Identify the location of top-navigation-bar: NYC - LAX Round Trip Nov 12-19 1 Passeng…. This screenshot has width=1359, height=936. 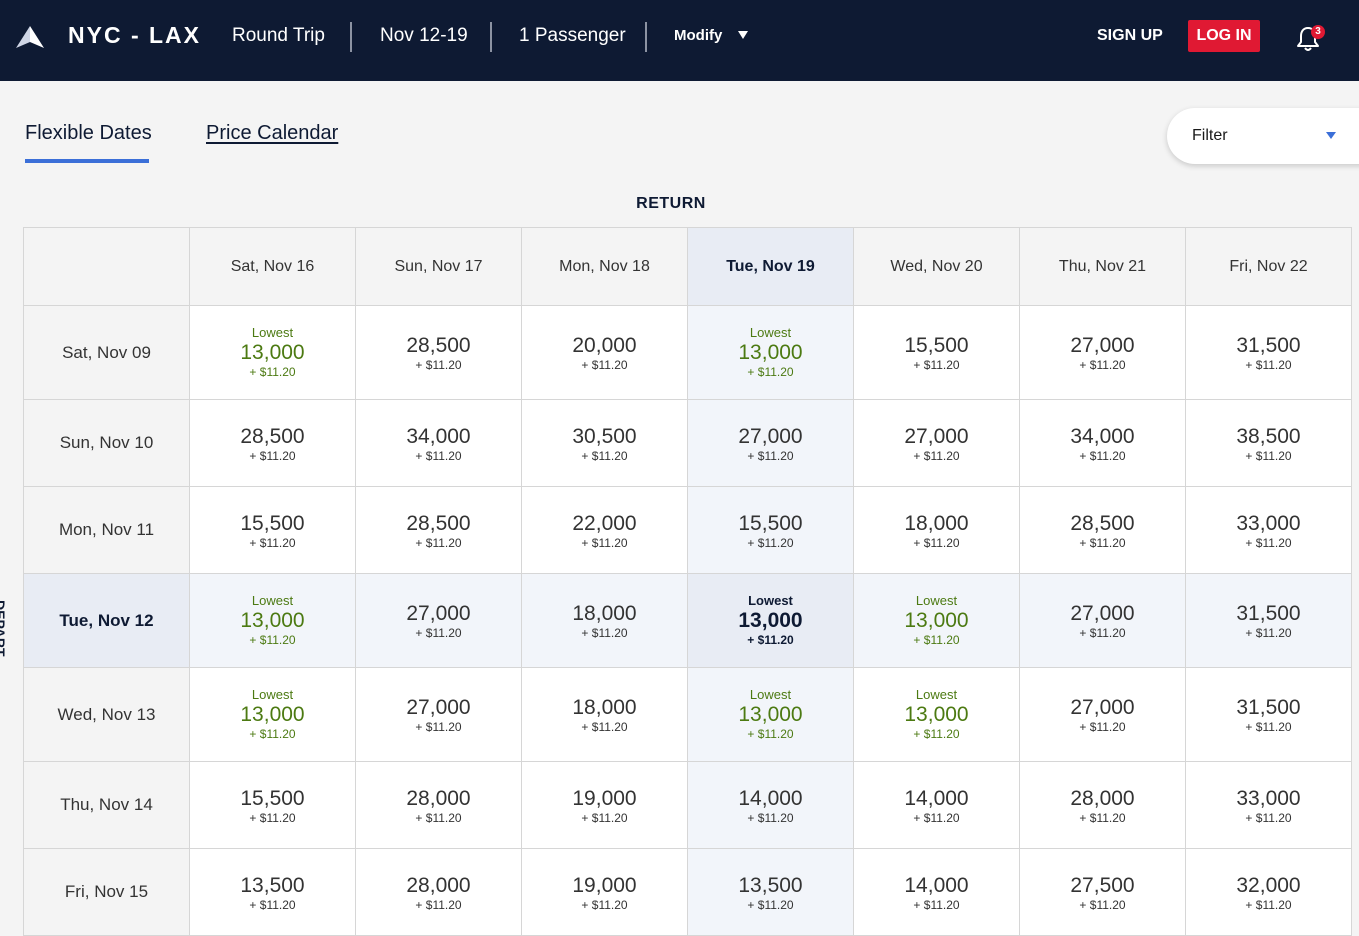
(679, 40).